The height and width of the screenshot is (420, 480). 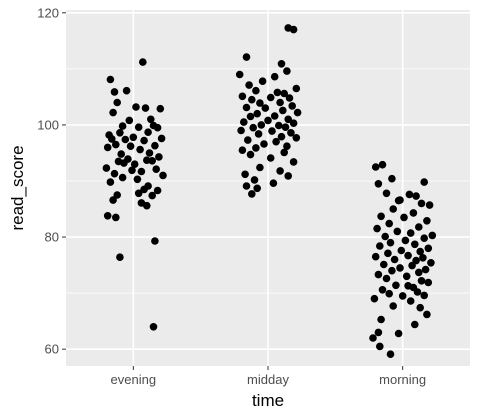 I want to click on y-axis-title: read_score, so click(x=17, y=187).